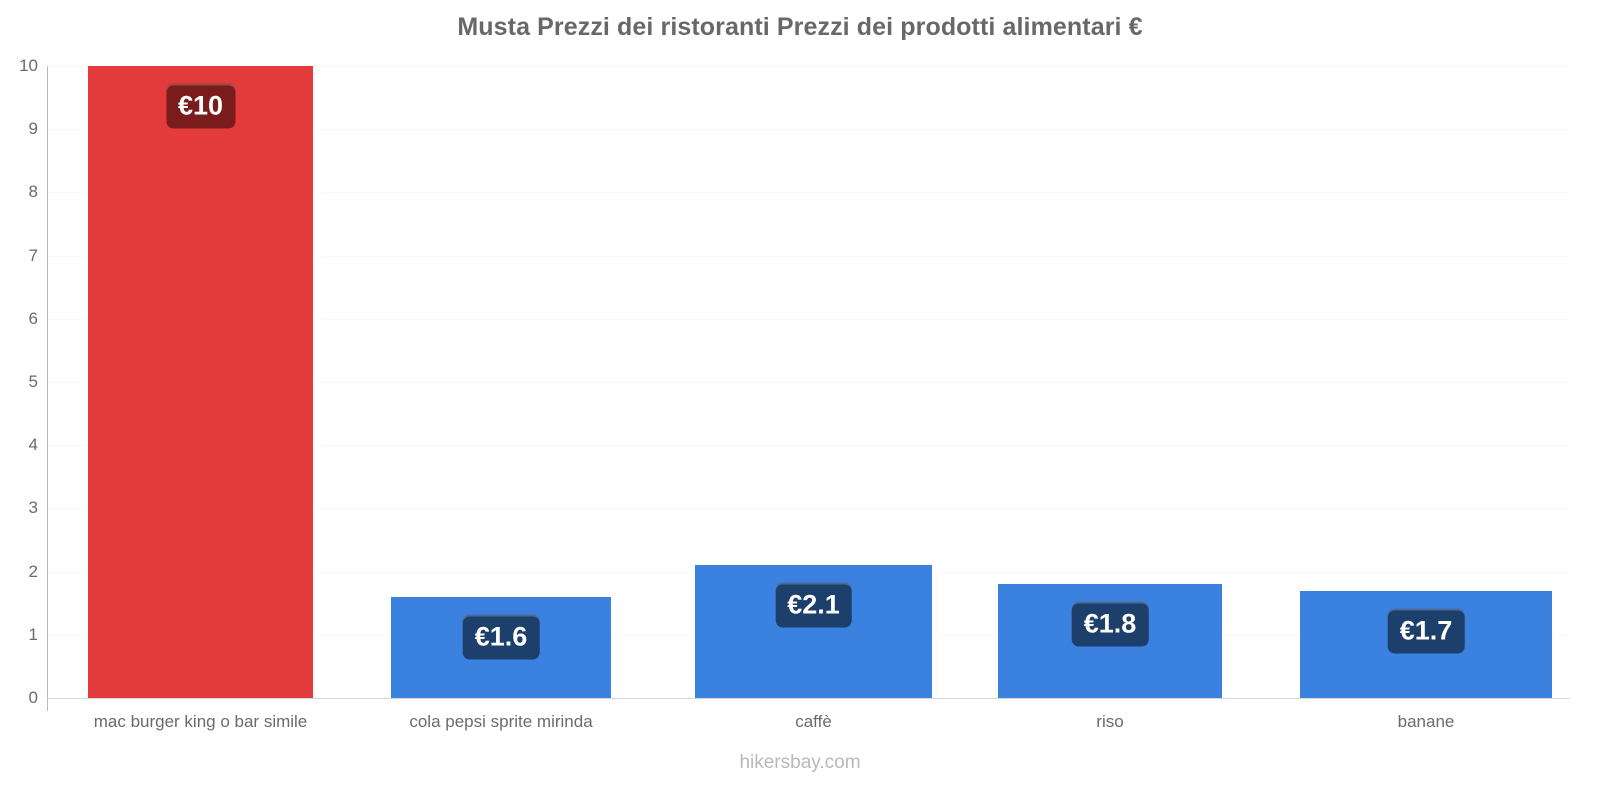 The width and height of the screenshot is (1600, 800). Describe the element at coordinates (1426, 632) in the screenshot. I see `bar-value-label-5: €1.7` at that location.